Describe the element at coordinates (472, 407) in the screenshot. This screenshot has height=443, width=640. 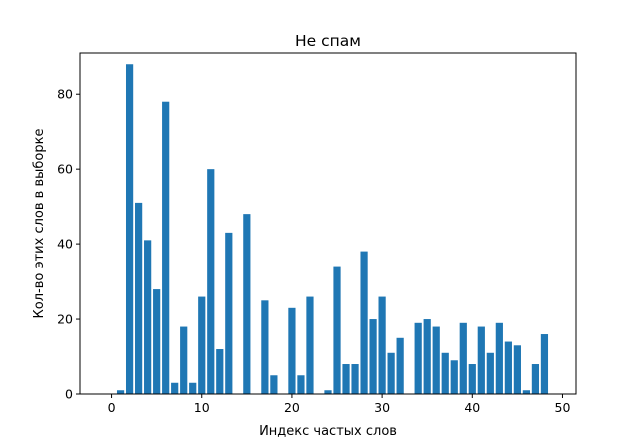
I see `x-tick-label: 40` at that location.